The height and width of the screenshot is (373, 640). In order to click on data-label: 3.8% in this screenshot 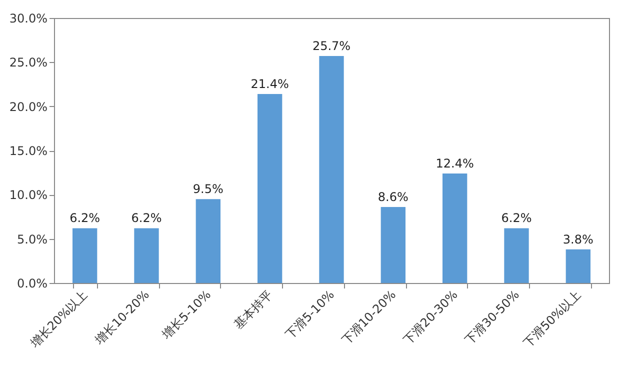, I will do `click(578, 239)`.